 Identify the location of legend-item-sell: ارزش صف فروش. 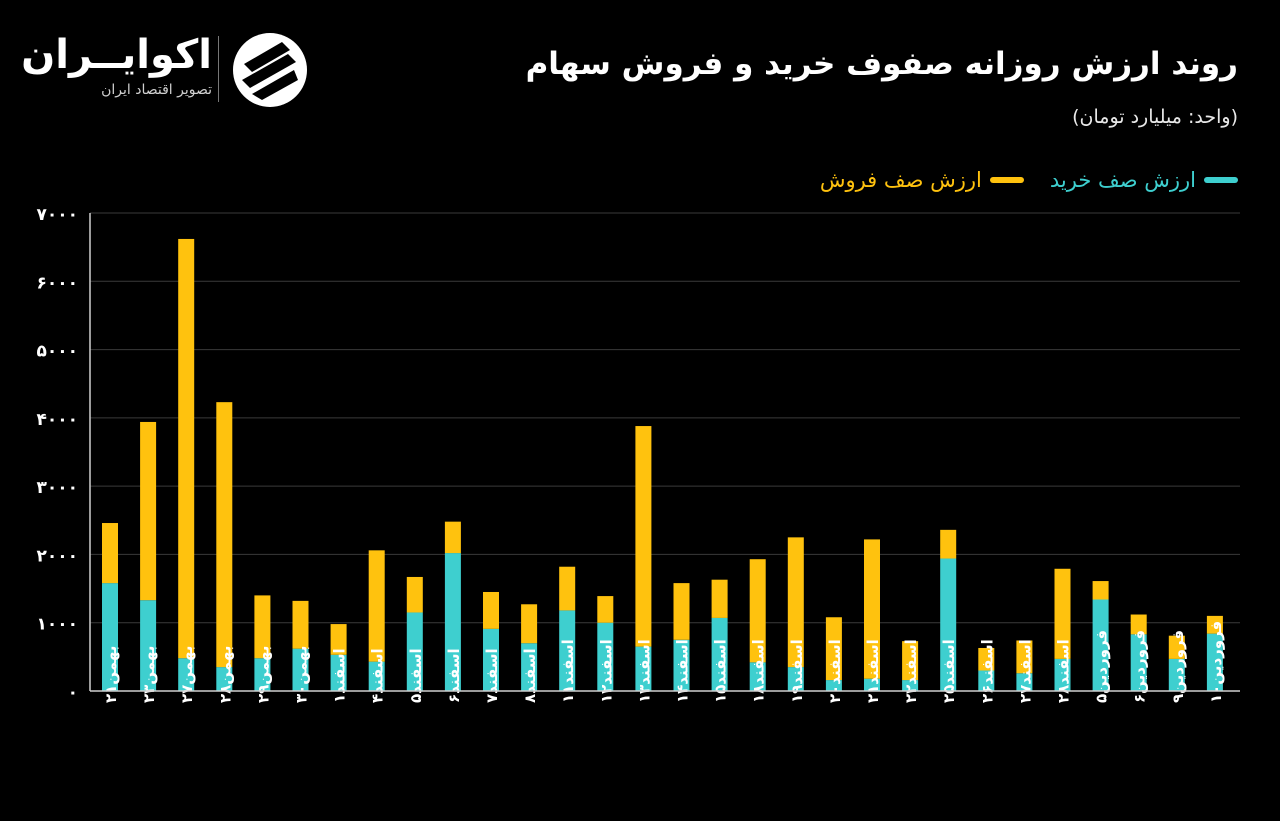
(922, 180).